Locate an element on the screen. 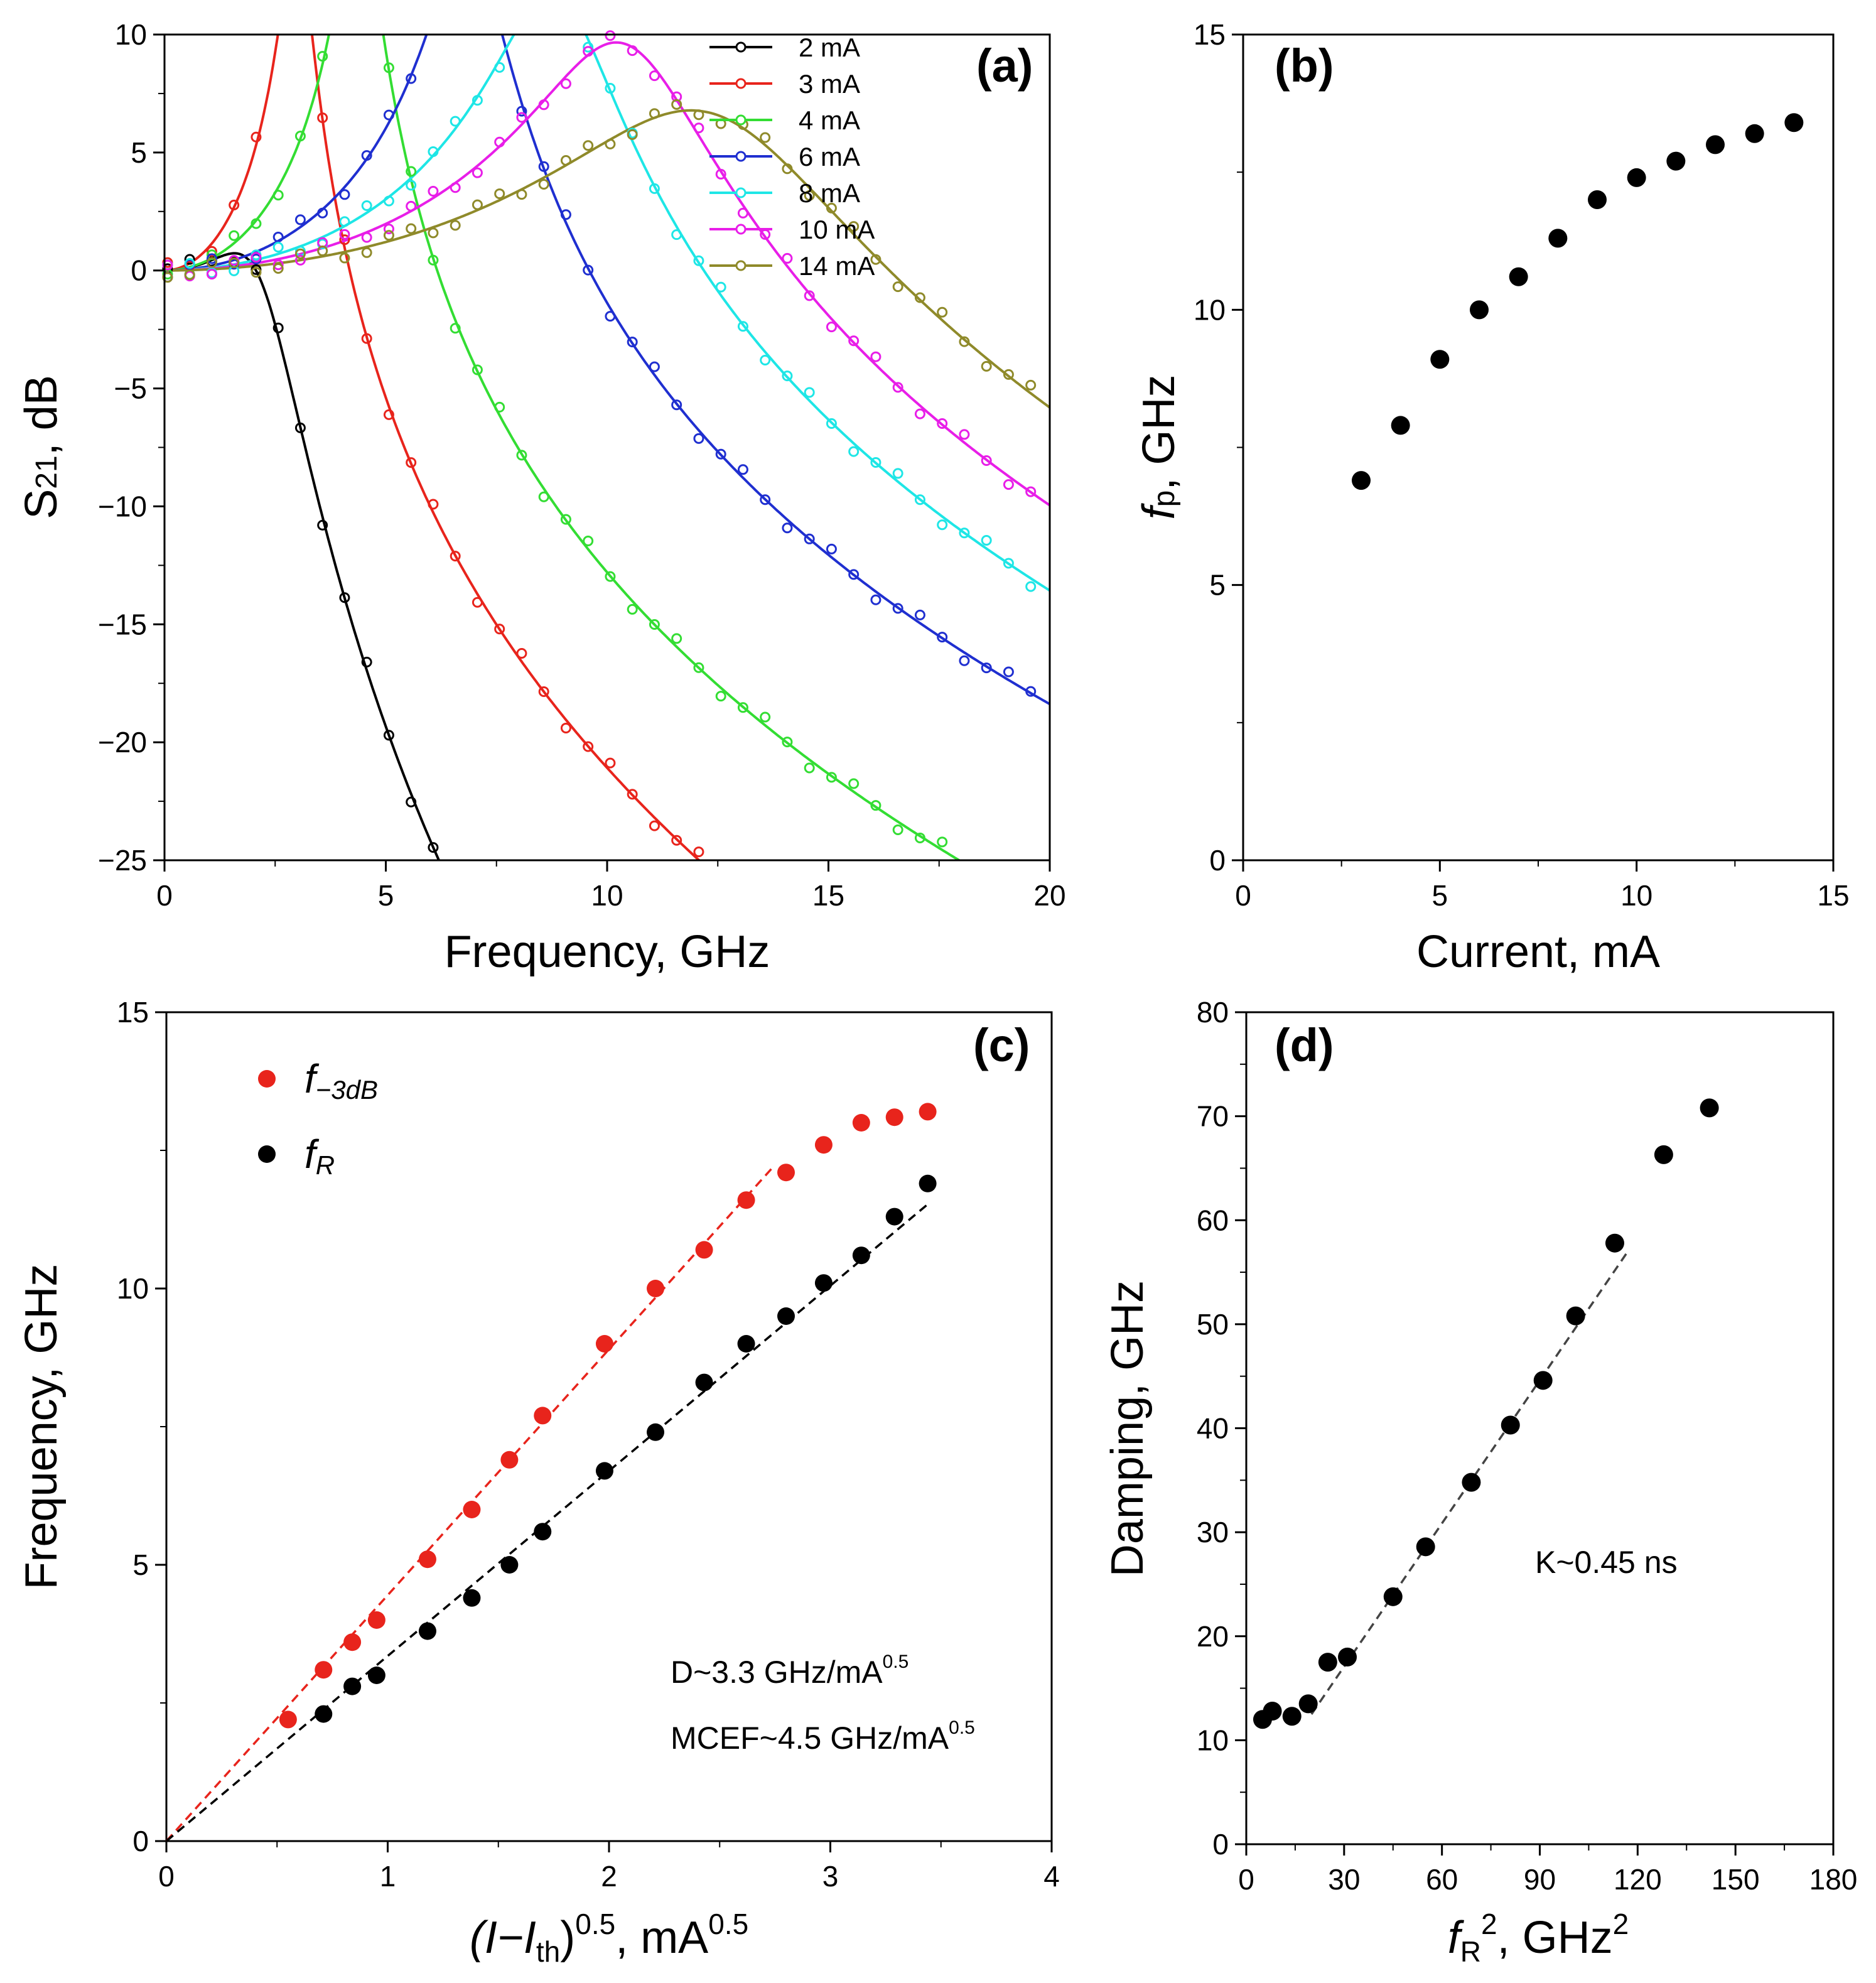  c-legend-marker-fr is located at coordinates (267, 1154).